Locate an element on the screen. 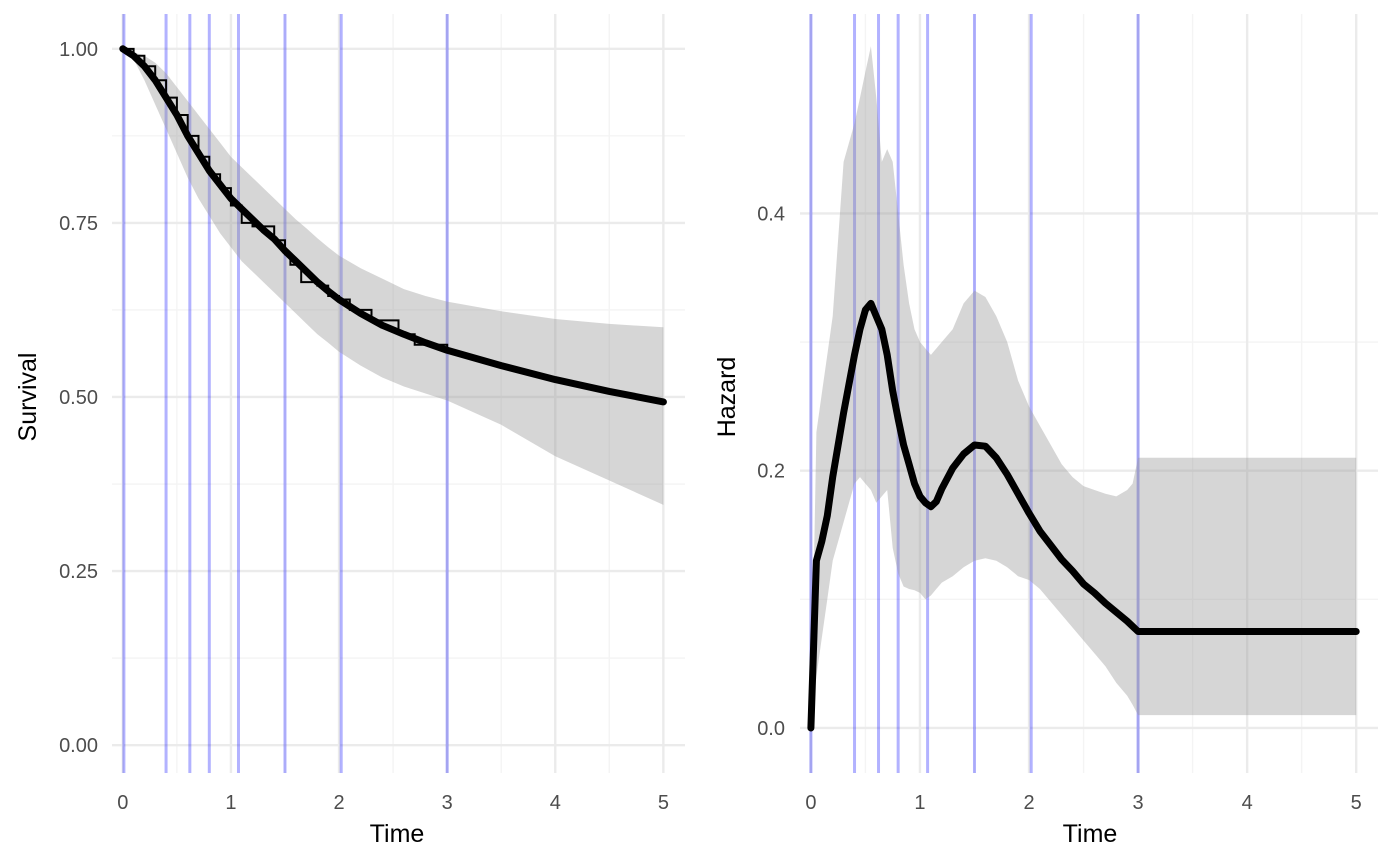  survival-y-tick-label: 0.50 is located at coordinates (78, 398).